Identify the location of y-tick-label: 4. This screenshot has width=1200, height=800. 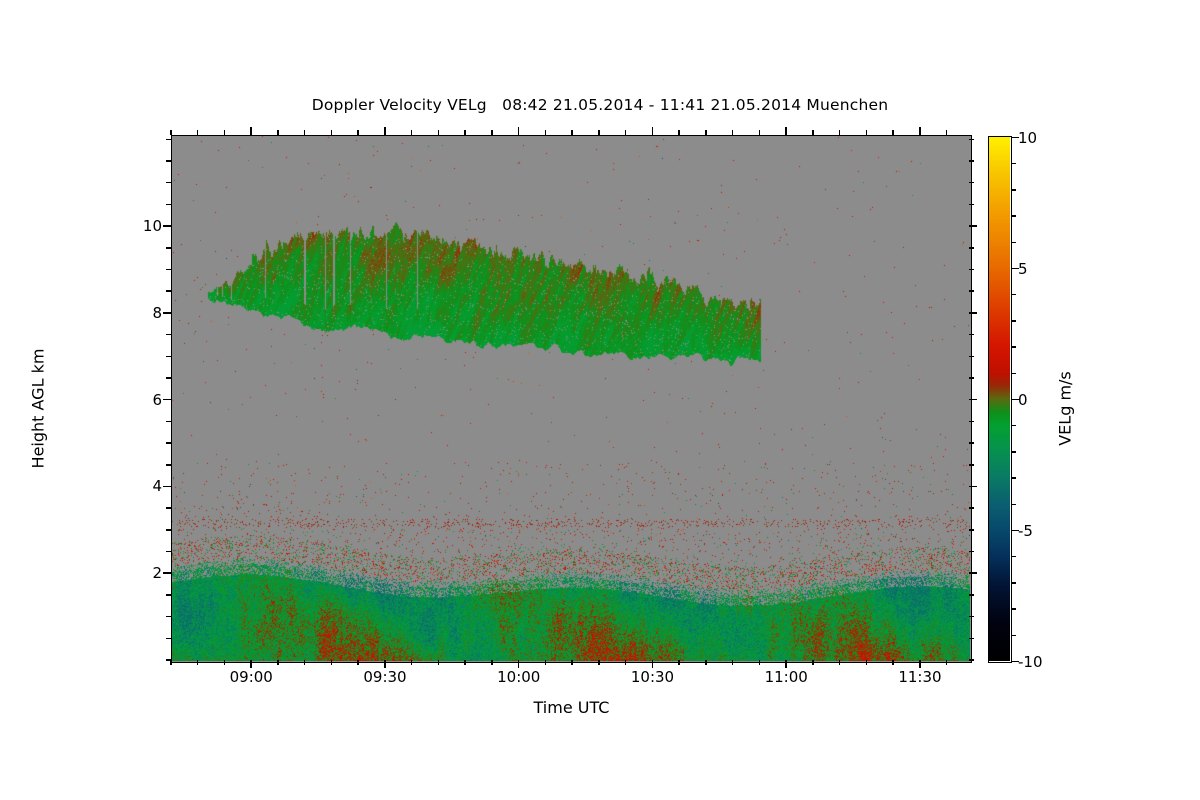
(157, 486).